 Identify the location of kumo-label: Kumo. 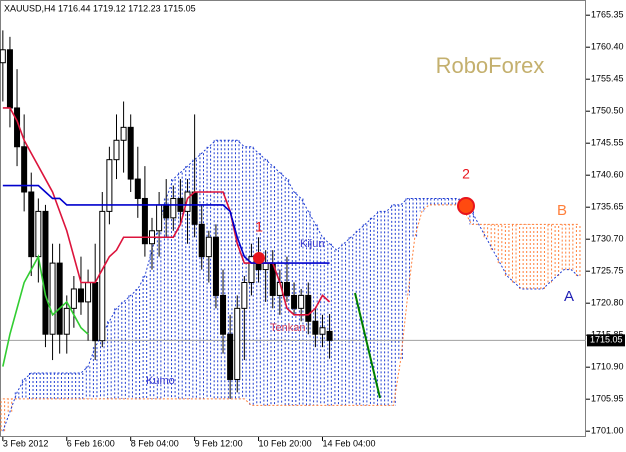
(160, 381).